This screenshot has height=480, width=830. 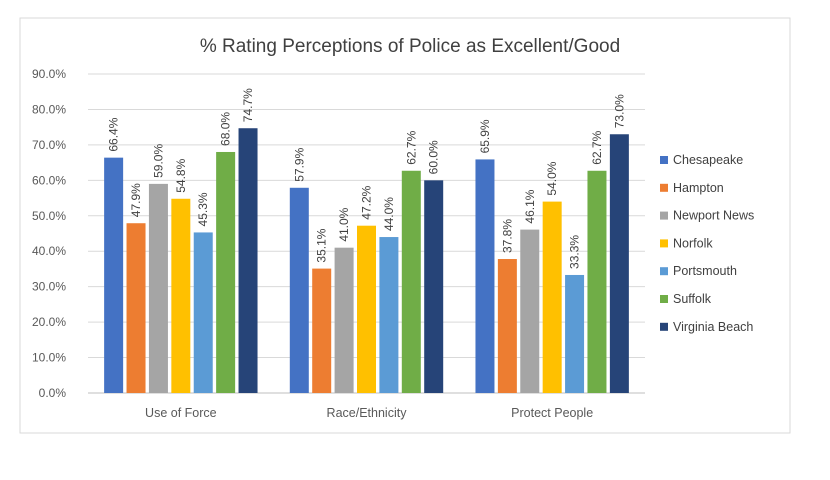 What do you see at coordinates (114, 134) in the screenshot?
I see `data-label: 66.4%` at bounding box center [114, 134].